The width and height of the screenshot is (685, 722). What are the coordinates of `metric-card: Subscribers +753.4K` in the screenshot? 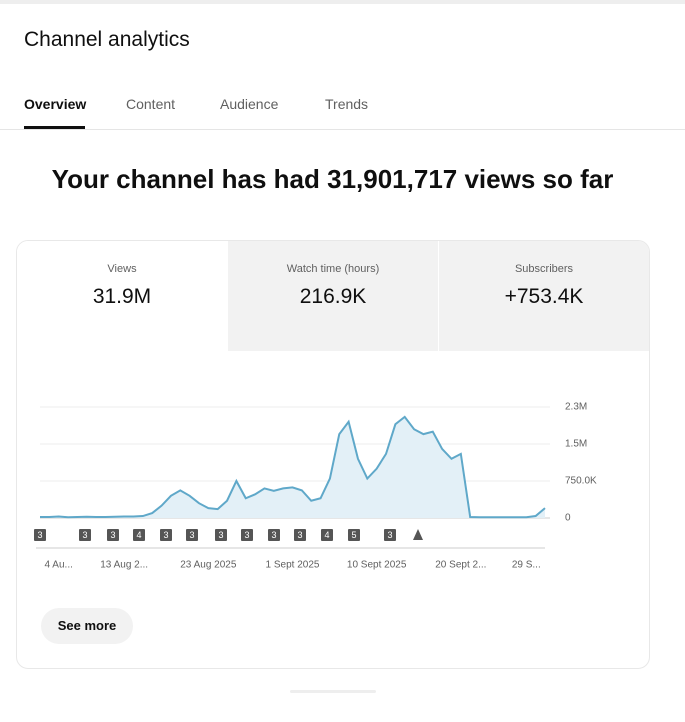 It's located at (544, 296).